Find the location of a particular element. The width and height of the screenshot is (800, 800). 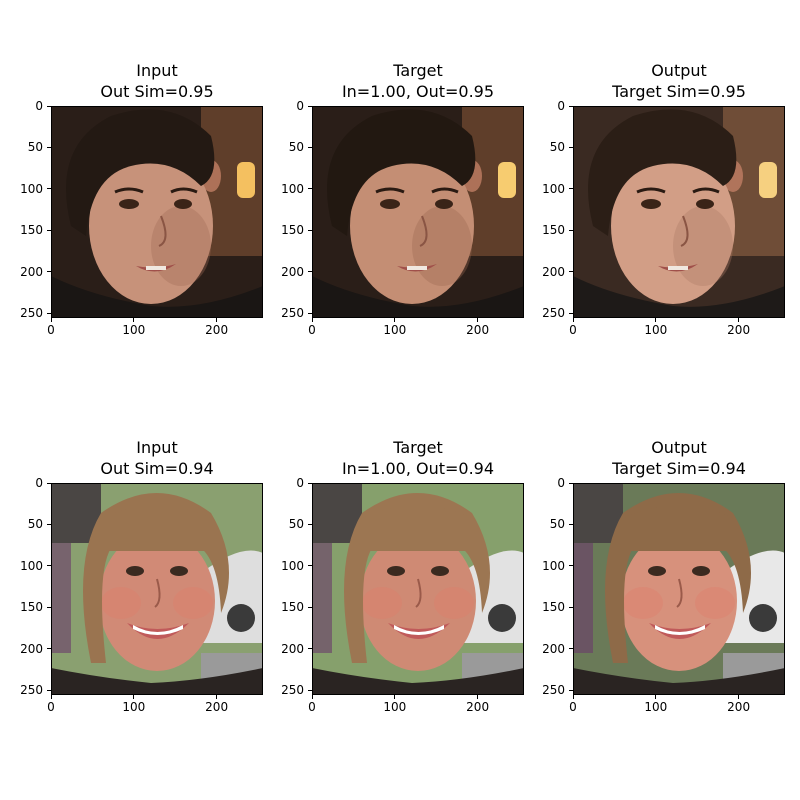

panel-title-line2: In=1.00, Out=0.94 is located at coordinates (418, 468).